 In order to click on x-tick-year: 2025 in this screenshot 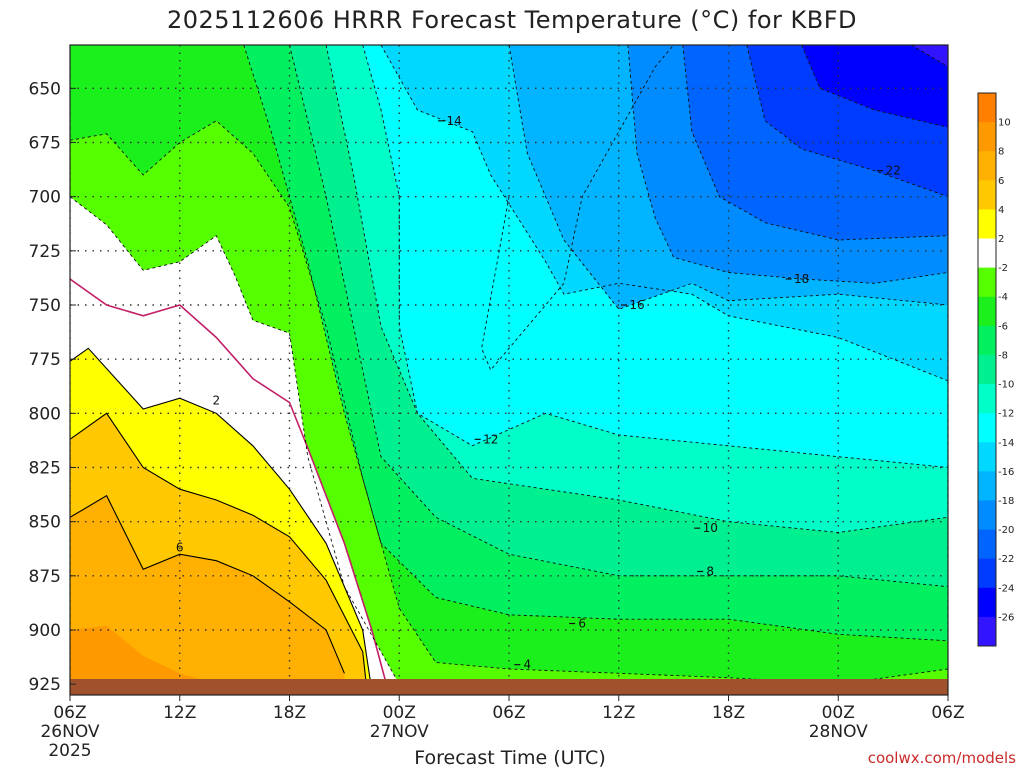, I will do `click(69, 751)`.